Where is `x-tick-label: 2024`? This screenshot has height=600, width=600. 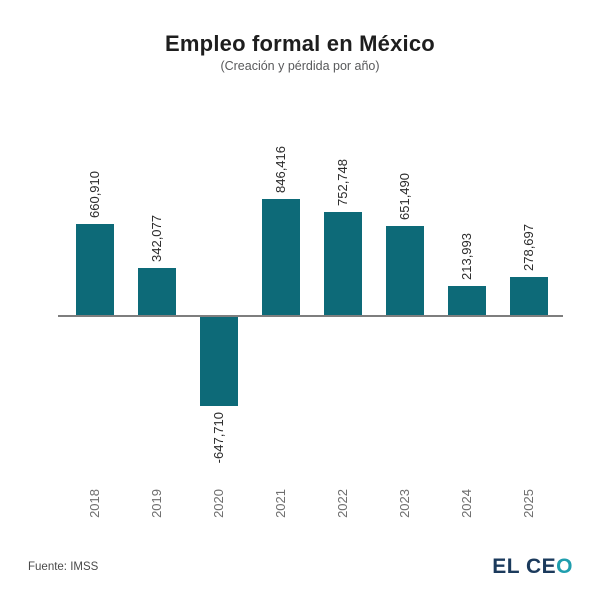
x-tick-label: 2024 is located at coordinates (467, 509).